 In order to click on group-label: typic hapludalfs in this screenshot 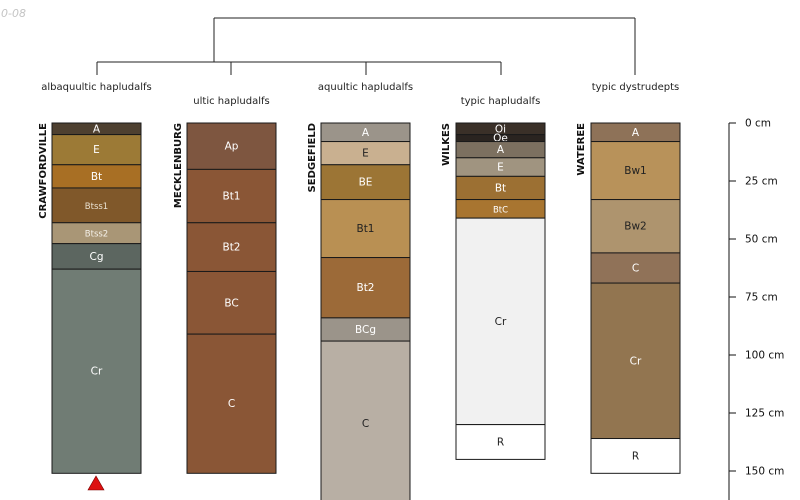, I will do `click(501, 101)`.